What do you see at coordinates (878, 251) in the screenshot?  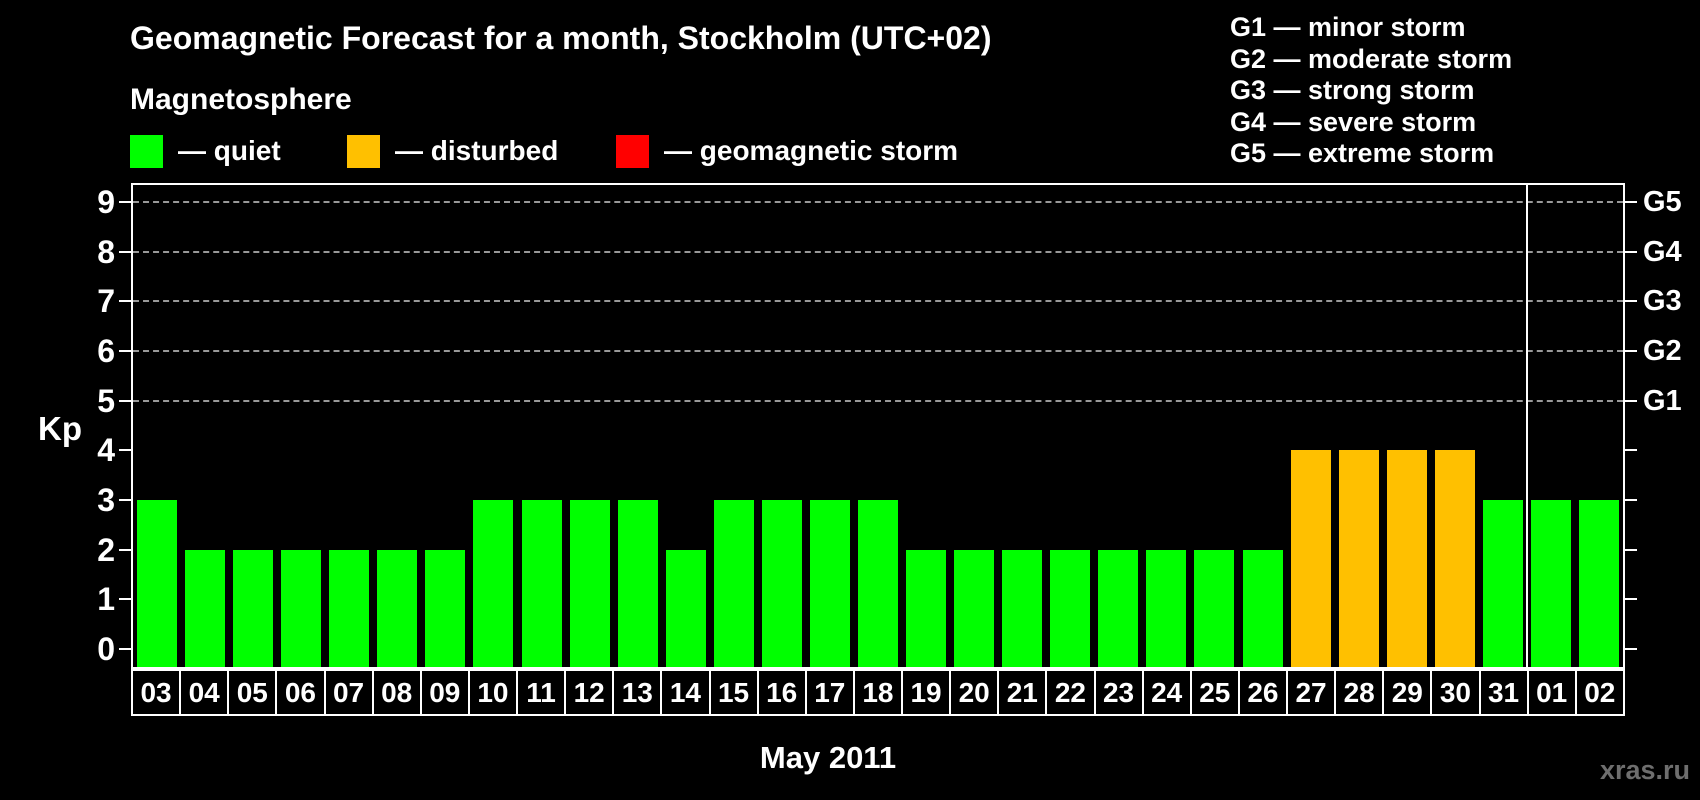 I see `gridline-kp8` at bounding box center [878, 251].